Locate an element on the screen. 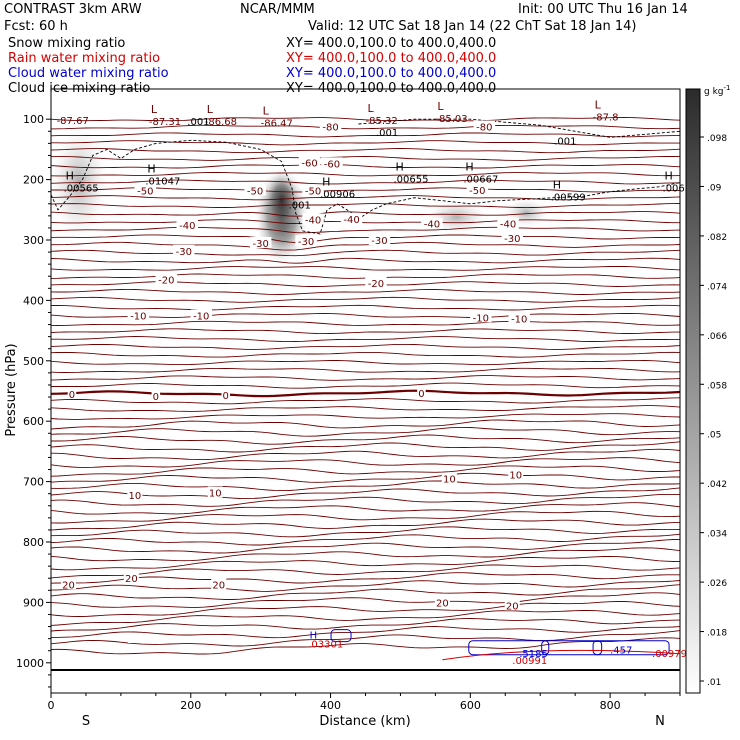 Image resolution: width=740 pixels, height=740 pixels. field-rain-name: Rain water mixing ratio is located at coordinates (84, 58).